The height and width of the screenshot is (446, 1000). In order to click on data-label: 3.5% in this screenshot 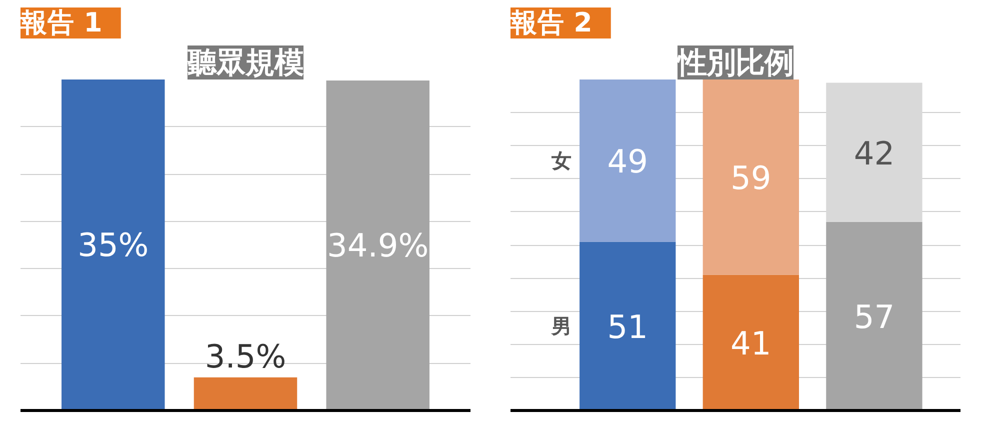, I will do `click(245, 356)`.